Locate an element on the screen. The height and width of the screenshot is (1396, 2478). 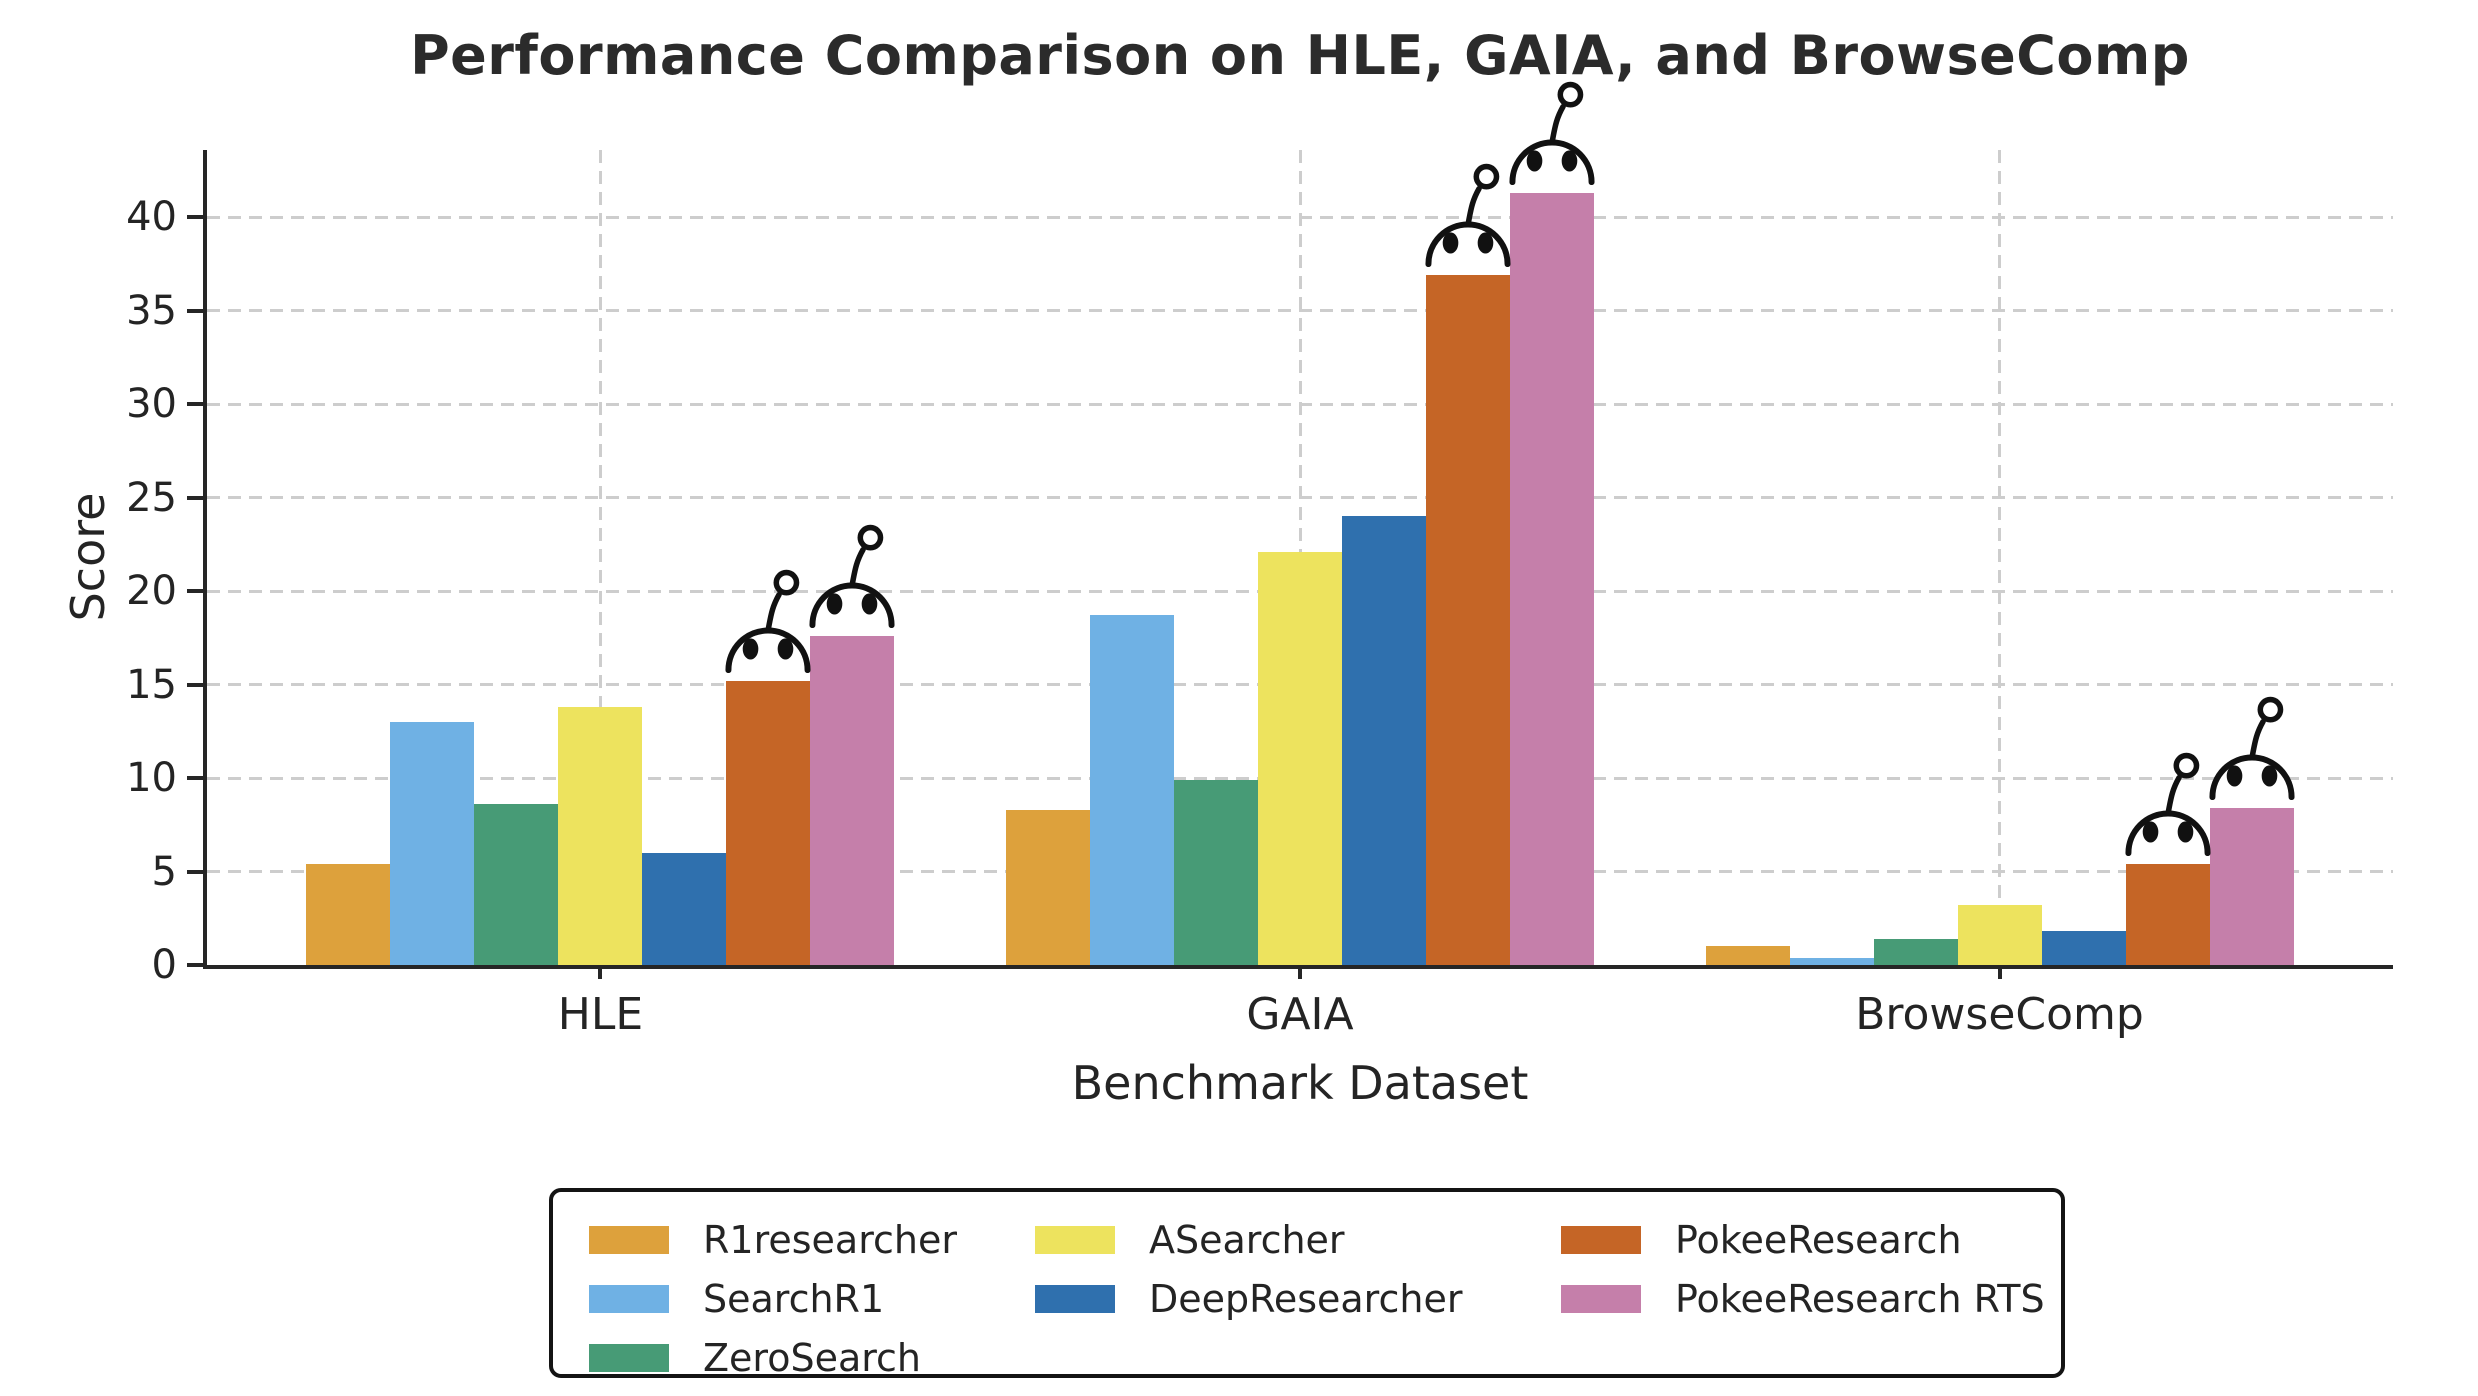
gridline-x-HLE is located at coordinates (600, 557).